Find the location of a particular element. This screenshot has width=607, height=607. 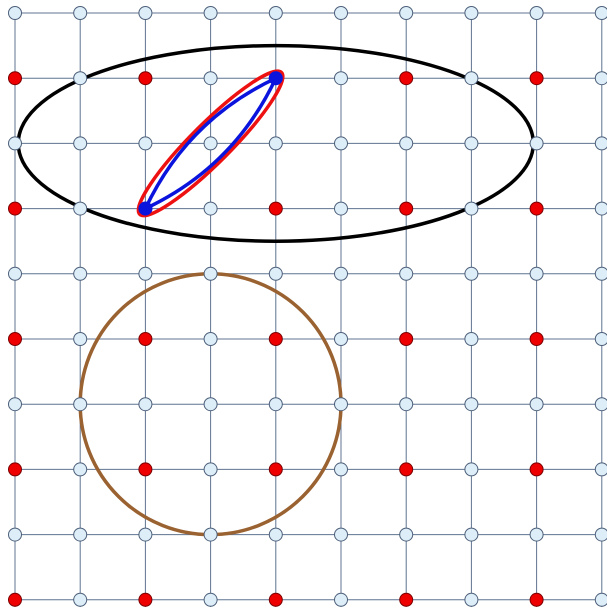

loop-layer is located at coordinates (210, 143).